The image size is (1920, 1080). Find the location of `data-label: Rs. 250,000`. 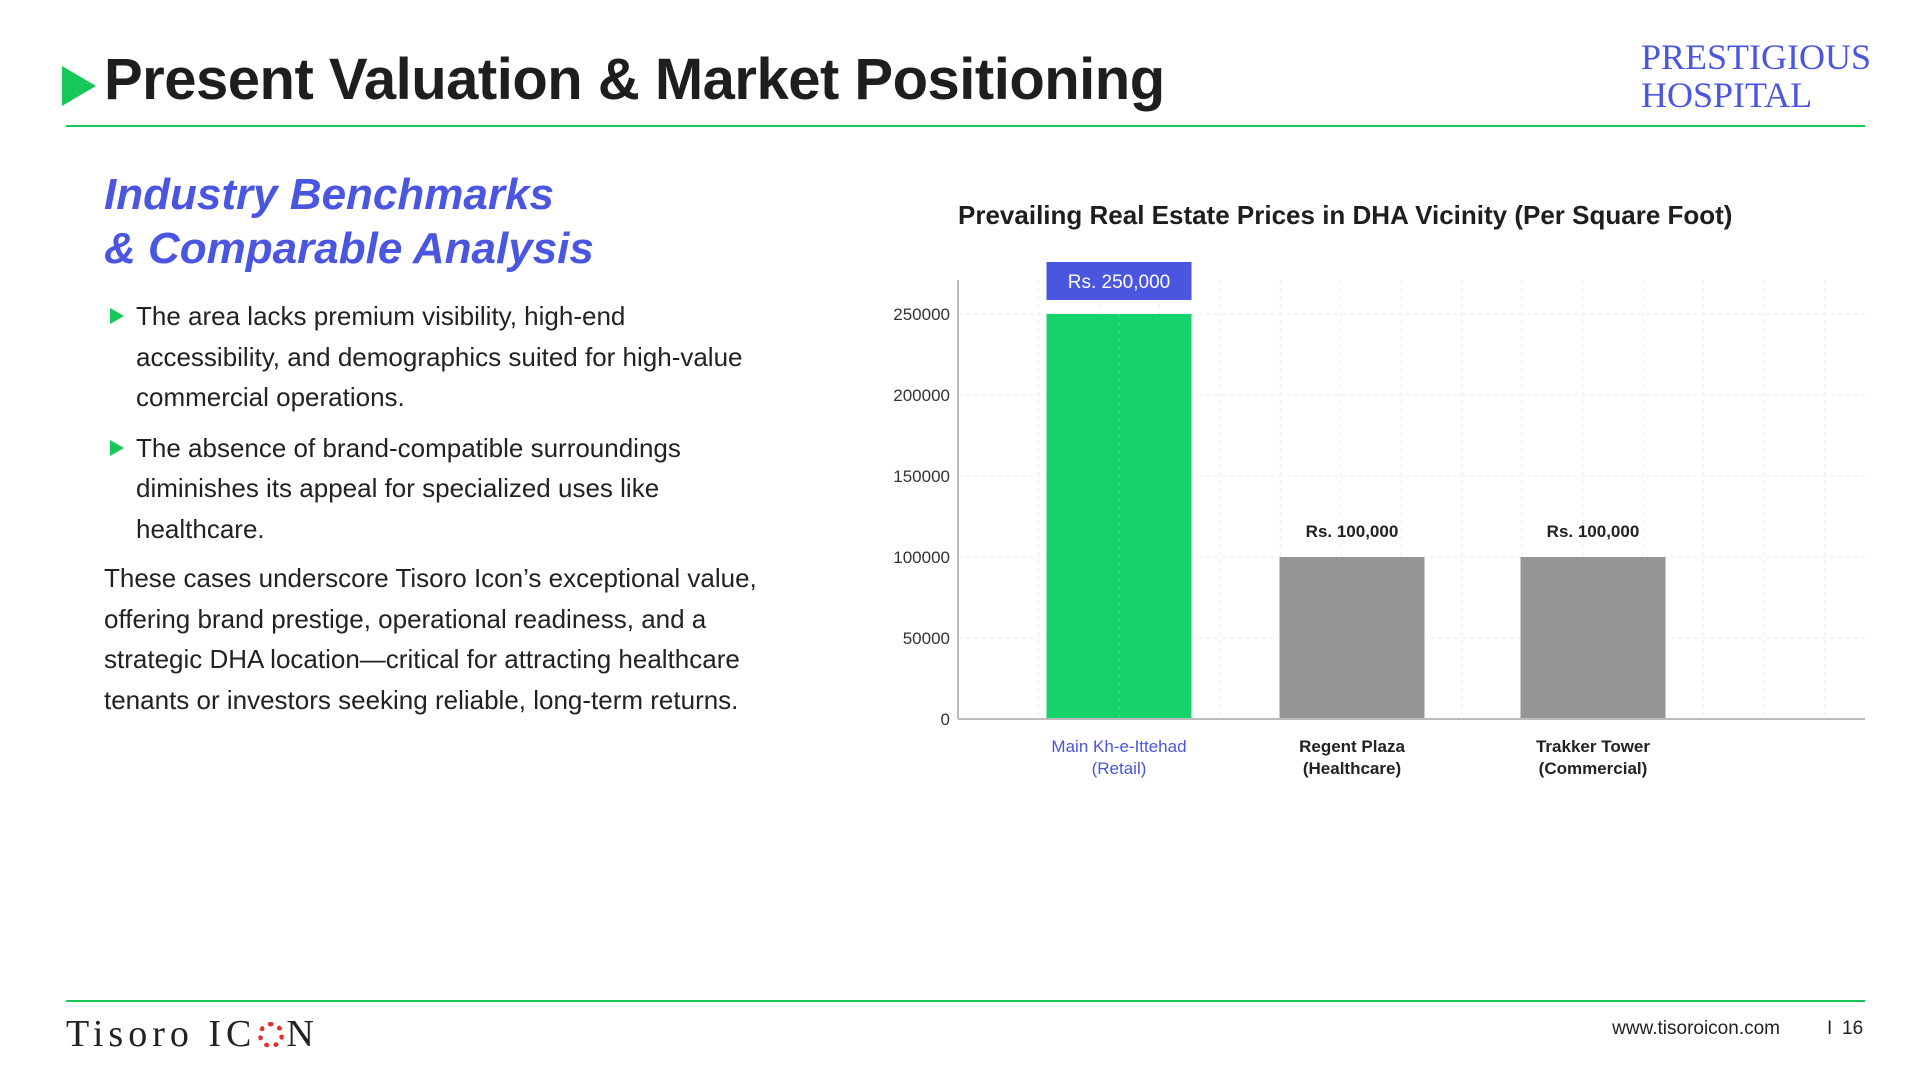

data-label: Rs. 250,000 is located at coordinates (1119, 282).